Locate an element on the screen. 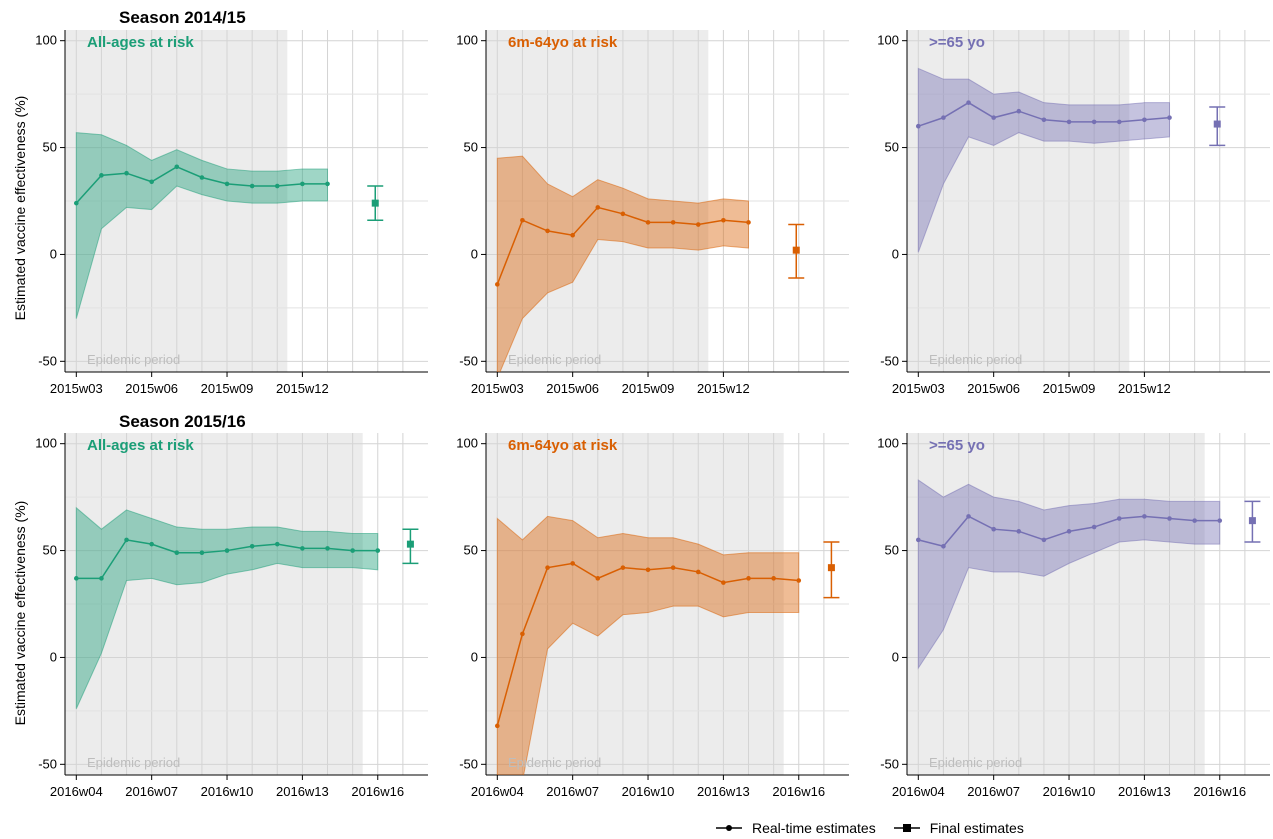 The width and height of the screenshot is (1273, 839). panel-title: All-ages at risk is located at coordinates (140, 445).